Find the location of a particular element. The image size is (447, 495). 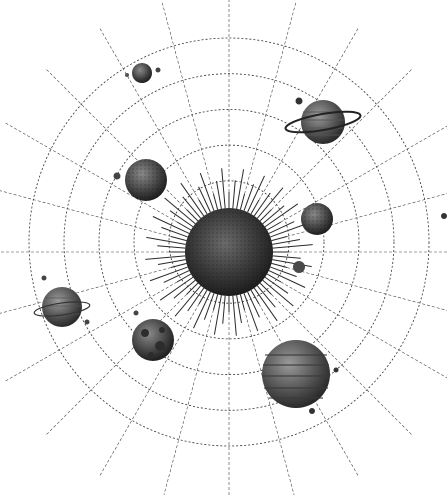

small-moon-top is located at coordinates (143, 73).